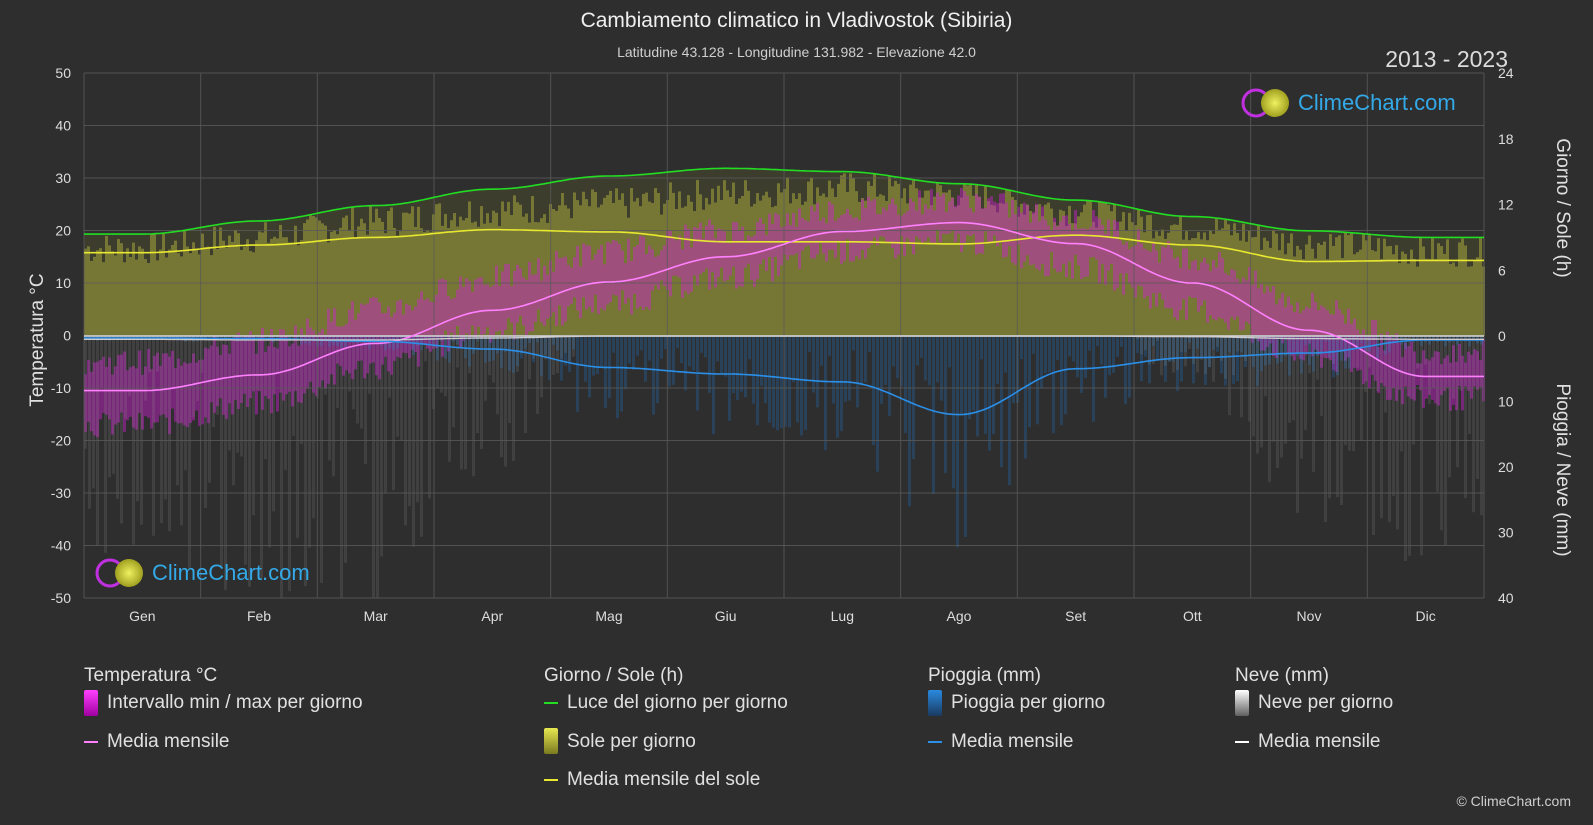 This screenshot has width=1593, height=825. What do you see at coordinates (1308, 742) in the screenshot?
I see `legend-snow-mean: Media mensile` at bounding box center [1308, 742].